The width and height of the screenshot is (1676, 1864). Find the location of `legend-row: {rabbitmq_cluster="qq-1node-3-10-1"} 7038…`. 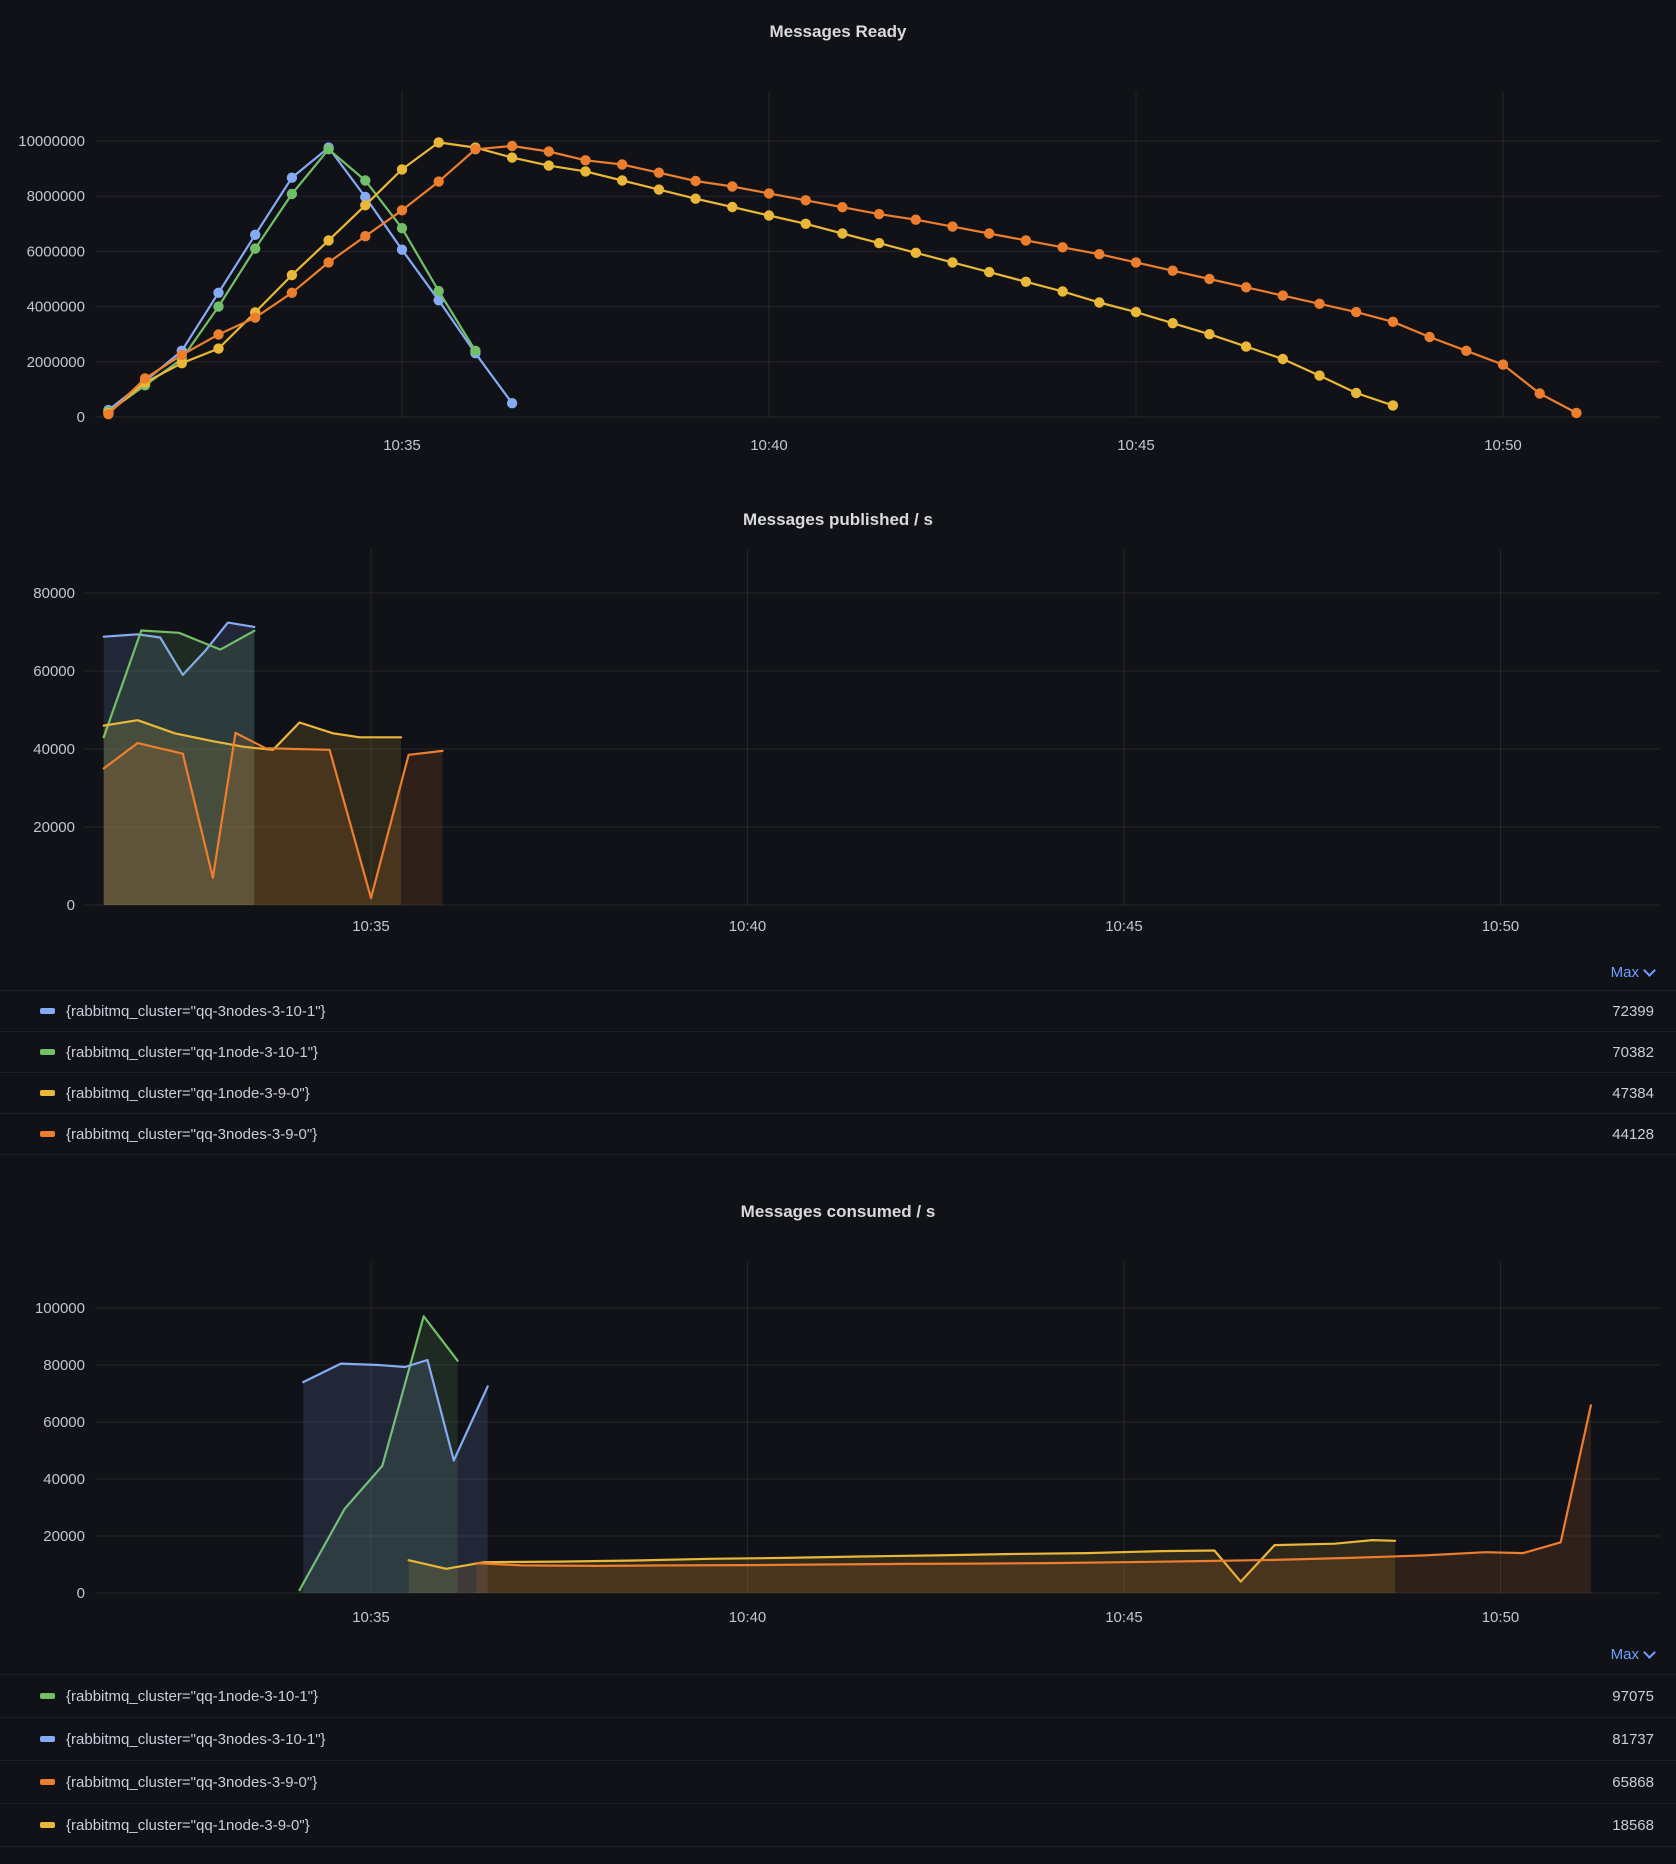

legend-row: {rabbitmq_cluster="qq-1node-3-10-1"} 7038… is located at coordinates (838, 1051).